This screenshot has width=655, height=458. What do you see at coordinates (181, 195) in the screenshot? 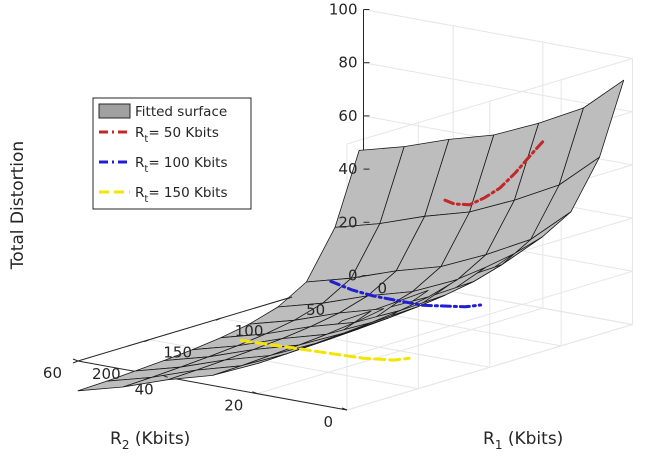
I see `legend-label-rt150: Rt= 150 Kbits` at bounding box center [181, 195].